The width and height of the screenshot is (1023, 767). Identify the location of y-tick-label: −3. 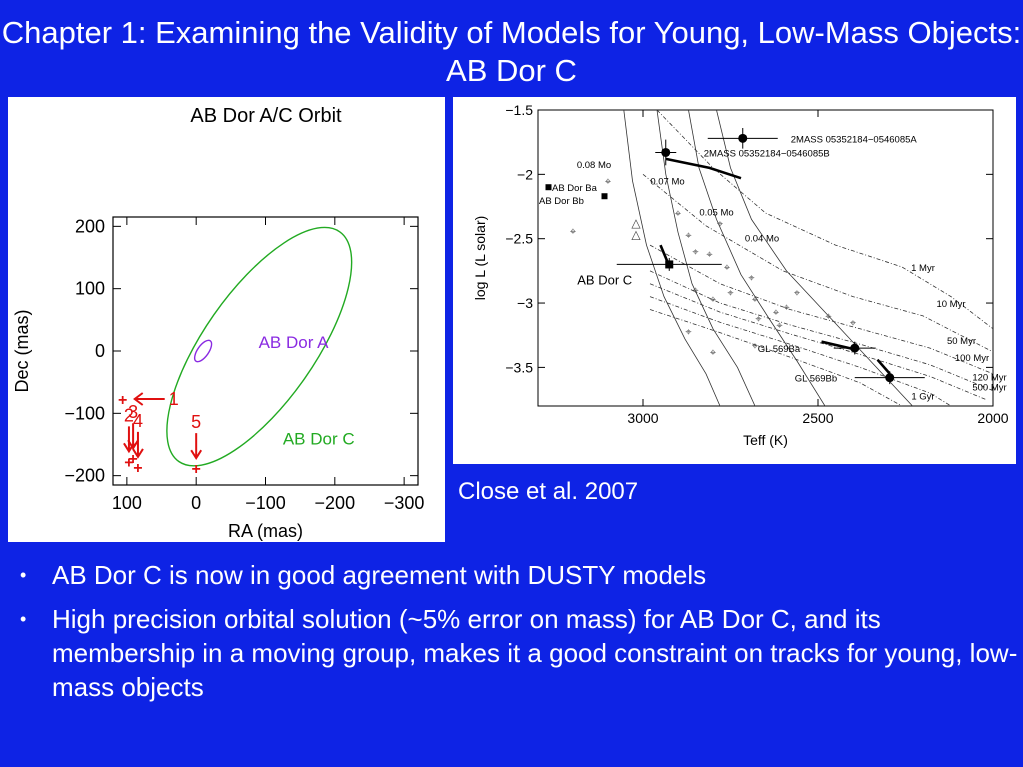
(525, 303).